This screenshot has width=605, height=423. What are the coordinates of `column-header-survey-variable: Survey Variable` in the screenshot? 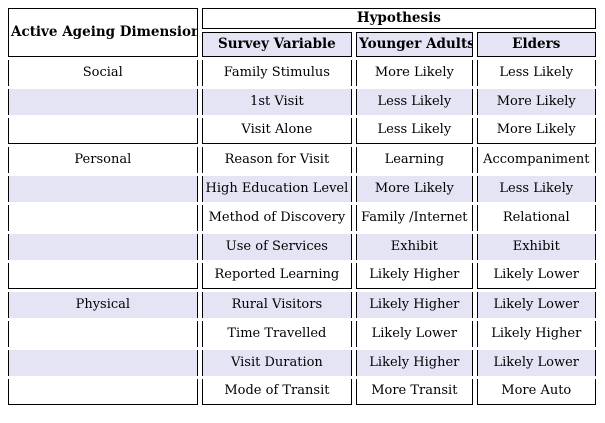 It's located at (277, 44).